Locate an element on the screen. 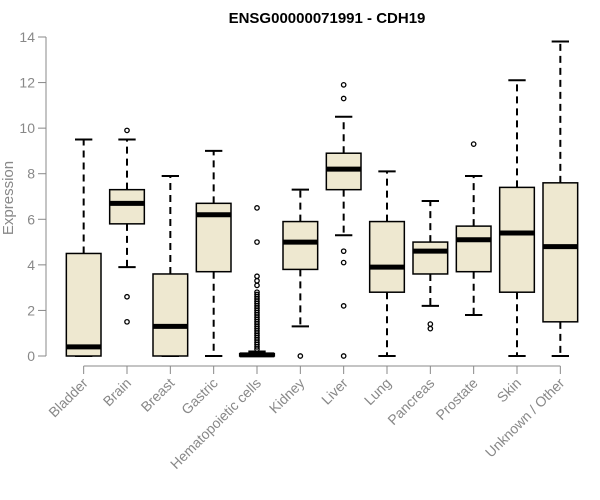 This screenshot has width=600, height=500. chart-title: ENSG00000071991 - CDH19 is located at coordinates (327, 18).